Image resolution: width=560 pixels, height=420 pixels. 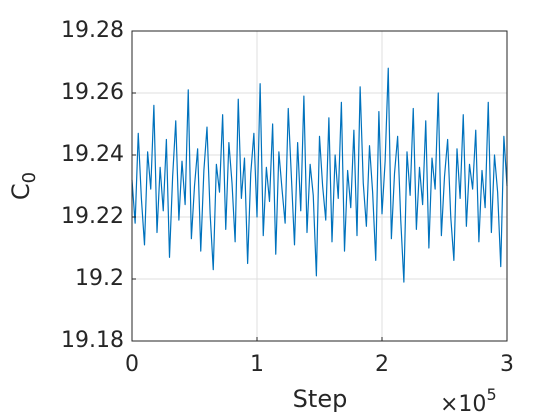 What do you see at coordinates (99, 278) in the screenshot?
I see `y-tick-label: 19.2` at bounding box center [99, 278].